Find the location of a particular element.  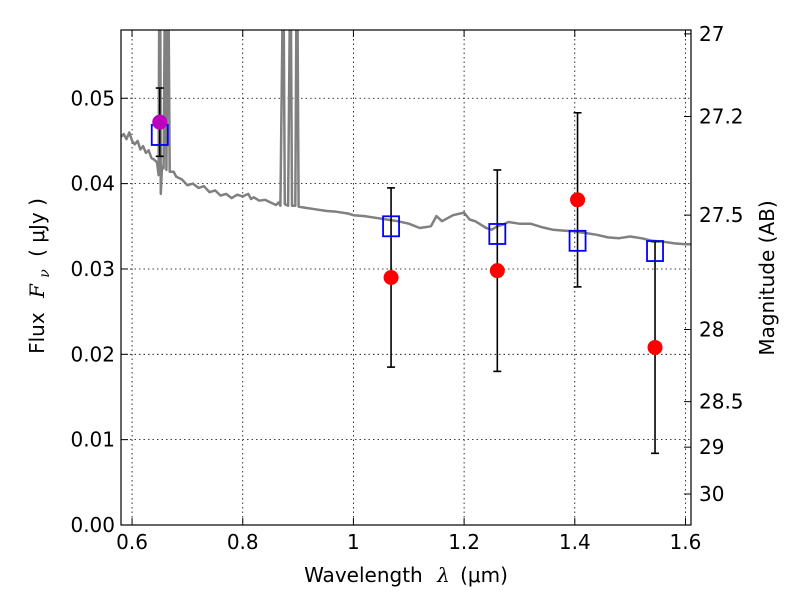

y-tick-label: 0.01 is located at coordinates (92, 440).